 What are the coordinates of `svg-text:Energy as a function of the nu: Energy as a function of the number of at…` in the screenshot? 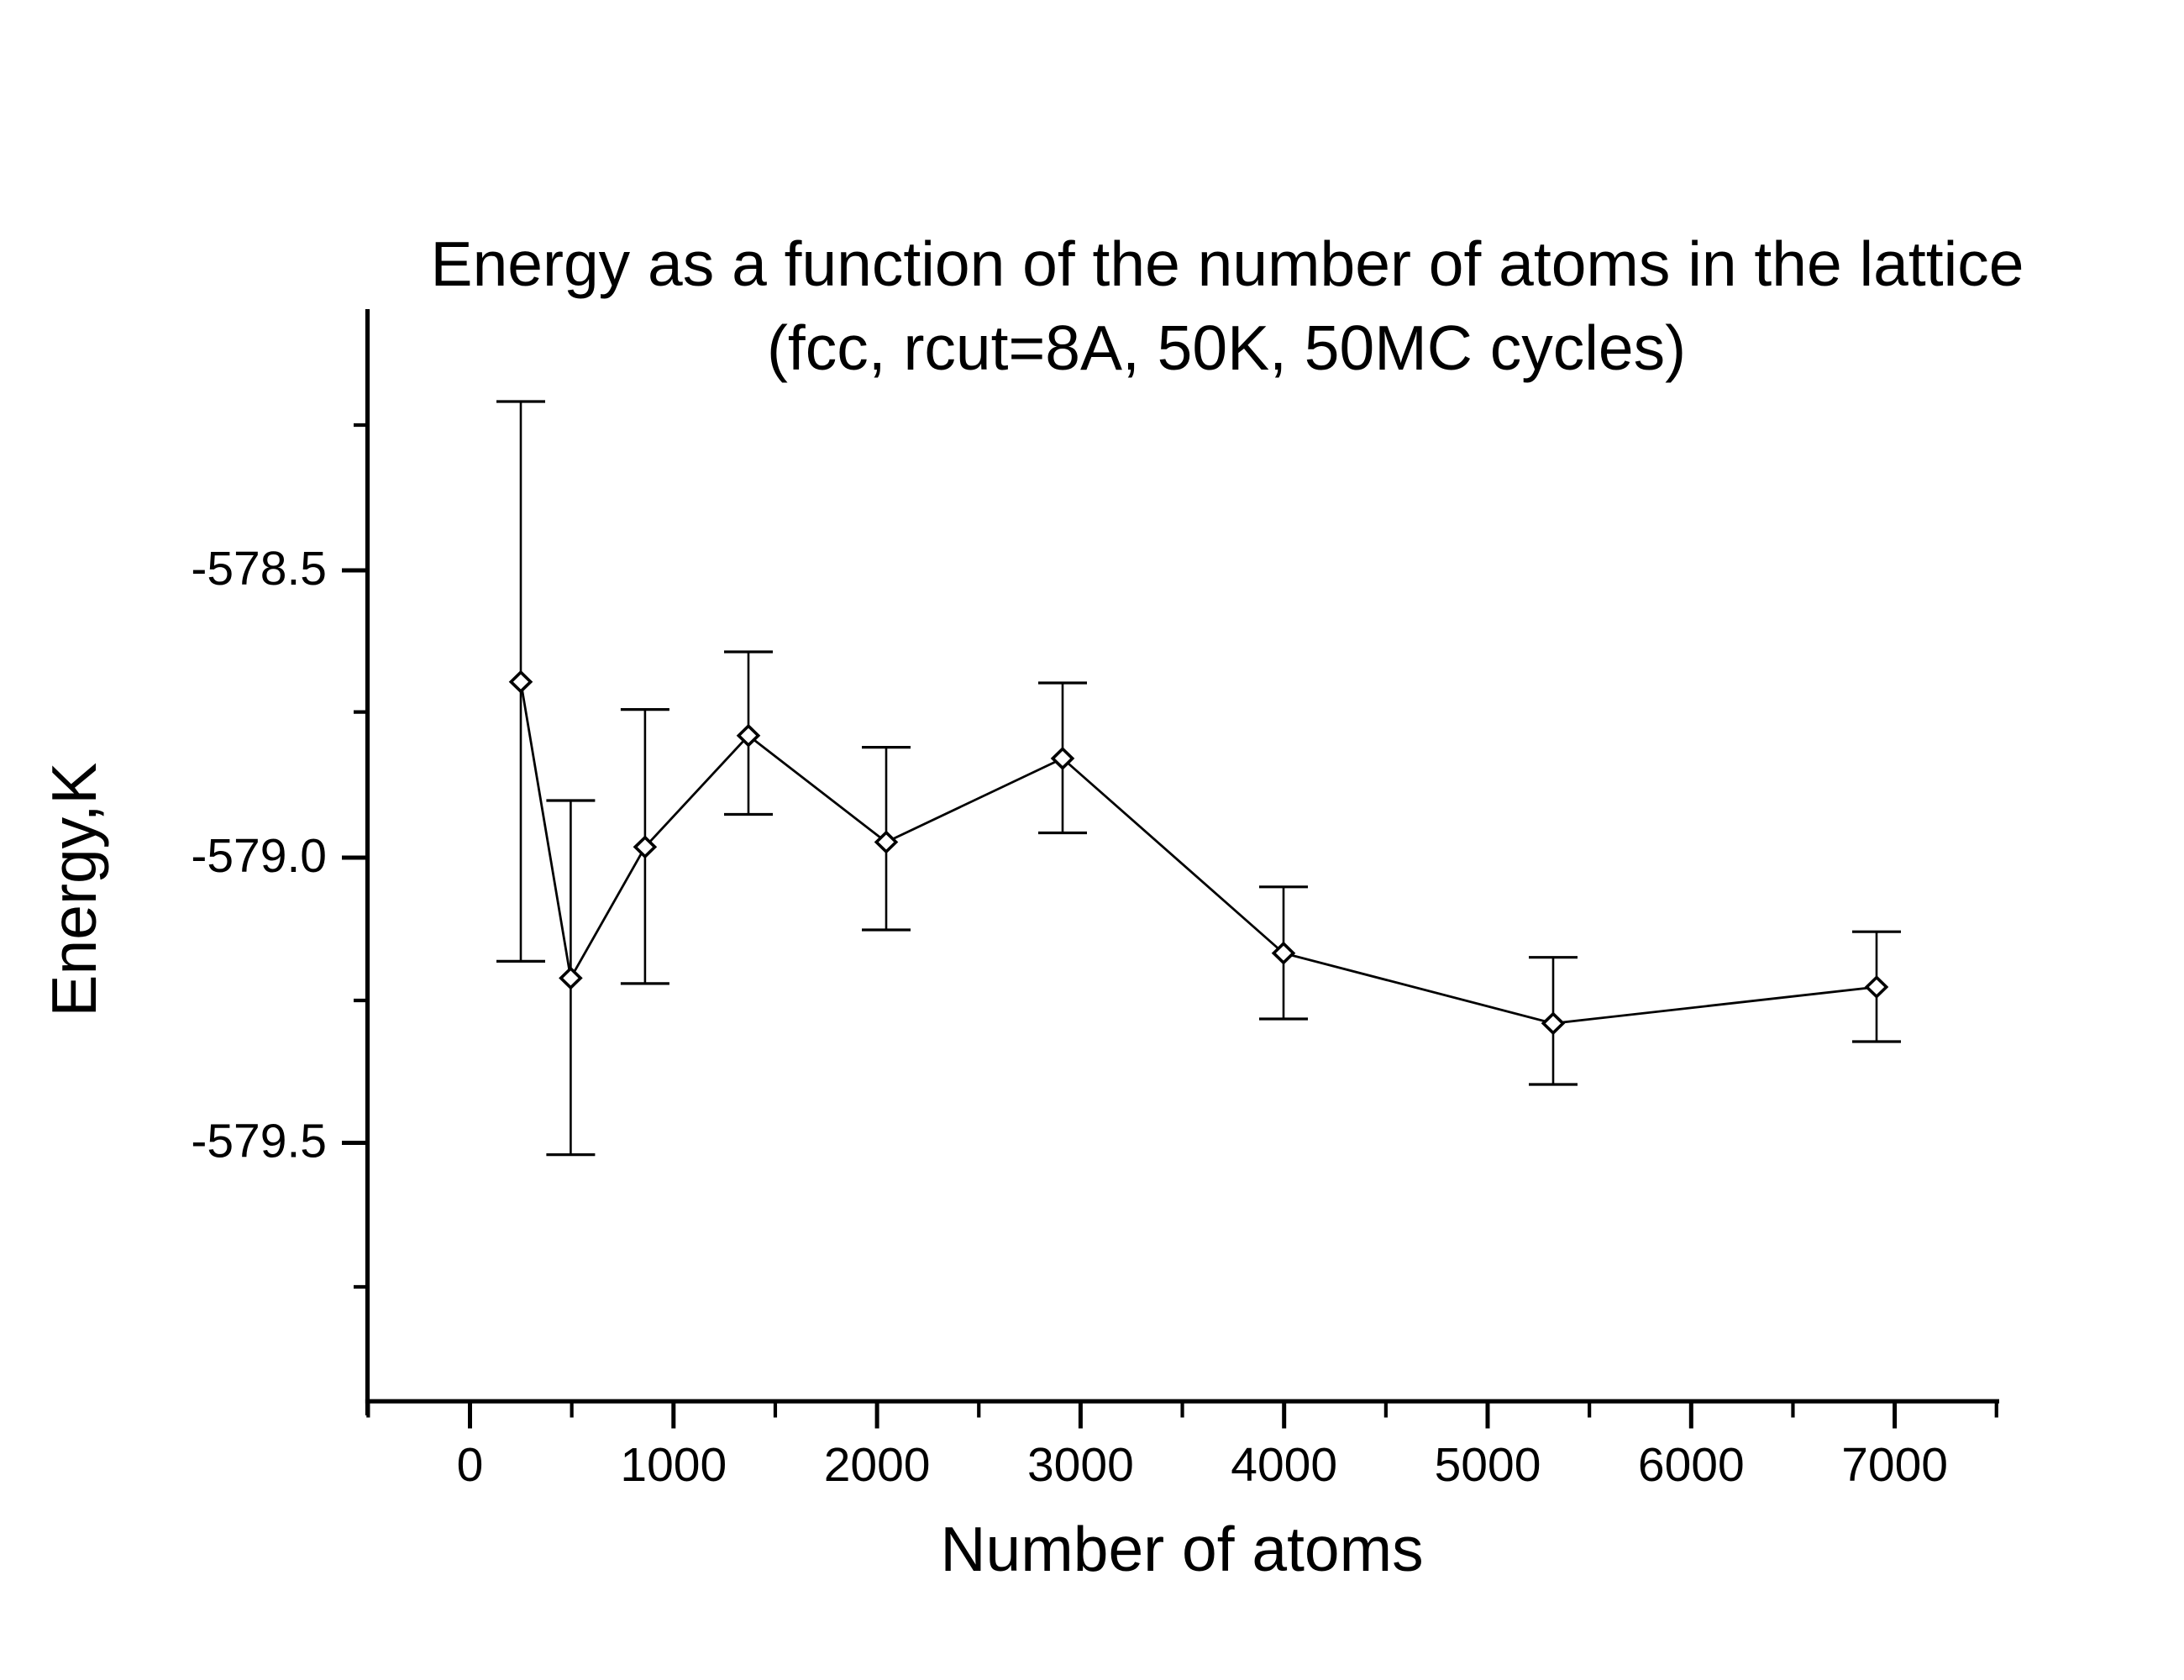 It's located at (1227, 263).